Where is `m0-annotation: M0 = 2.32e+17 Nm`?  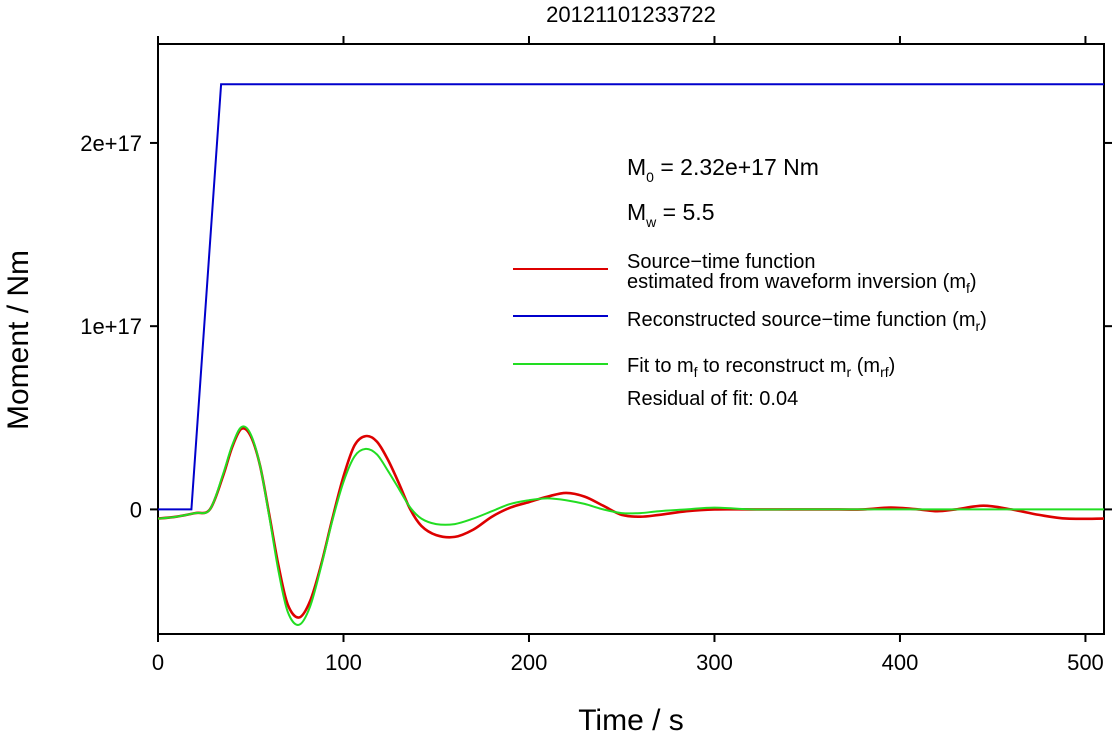 m0-annotation: M0 = 2.32e+17 Nm is located at coordinates (723, 169).